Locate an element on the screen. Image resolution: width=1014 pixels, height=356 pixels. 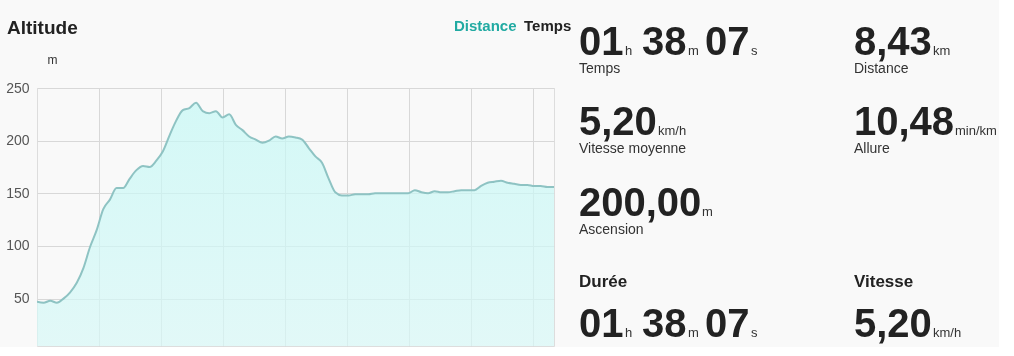
text: Durée is located at coordinates (603, 281).